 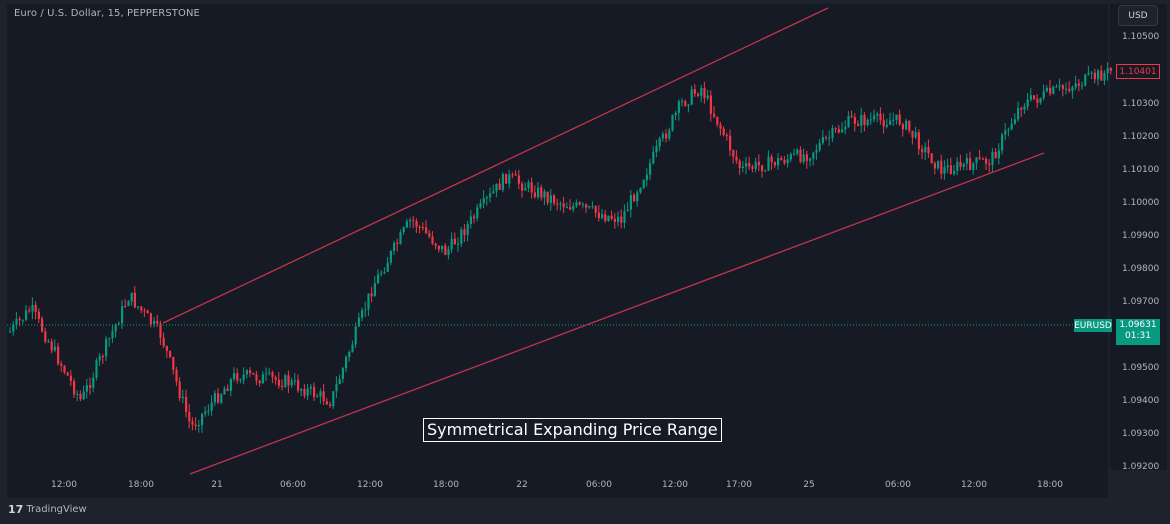 What do you see at coordinates (1141, 467) in the screenshot?
I see `price-label: 1.09200` at bounding box center [1141, 467].